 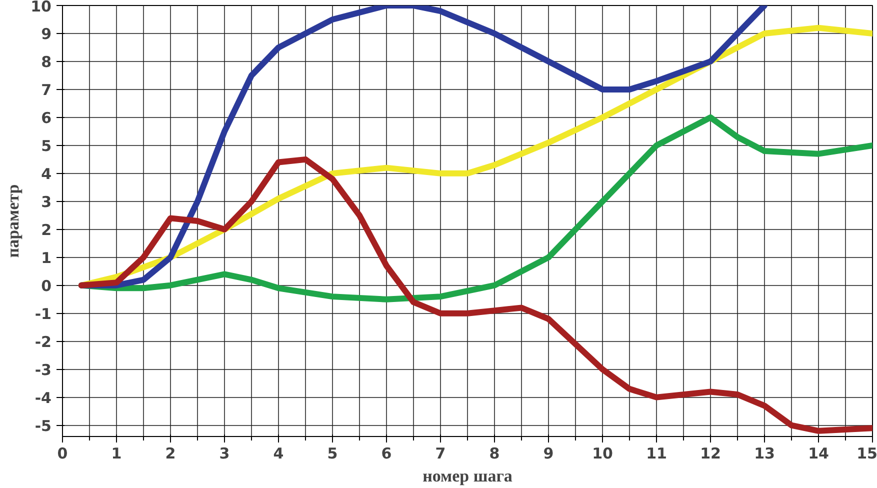 What do you see at coordinates (46, 257) in the screenshot?
I see `y-tick-label: 1` at bounding box center [46, 257].